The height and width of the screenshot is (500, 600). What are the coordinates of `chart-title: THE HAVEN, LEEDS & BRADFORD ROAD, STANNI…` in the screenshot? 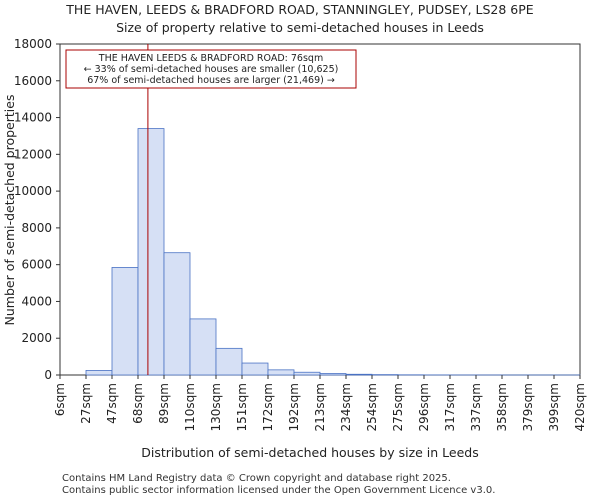 It's located at (299, 9).